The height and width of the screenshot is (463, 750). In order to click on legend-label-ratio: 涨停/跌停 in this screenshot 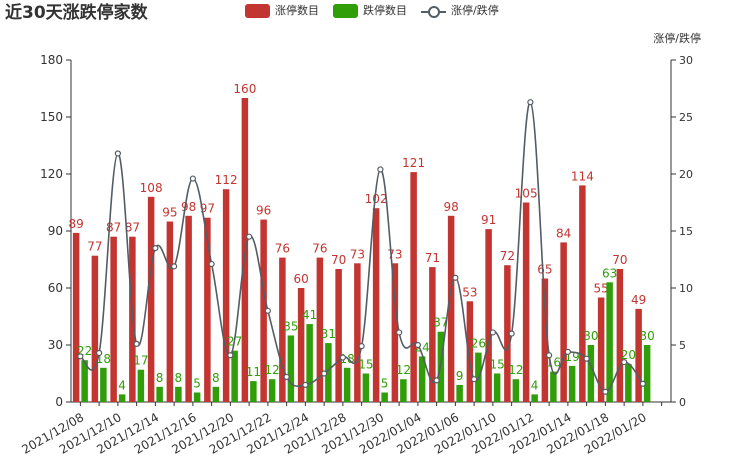, I will do `click(475, 10)`.